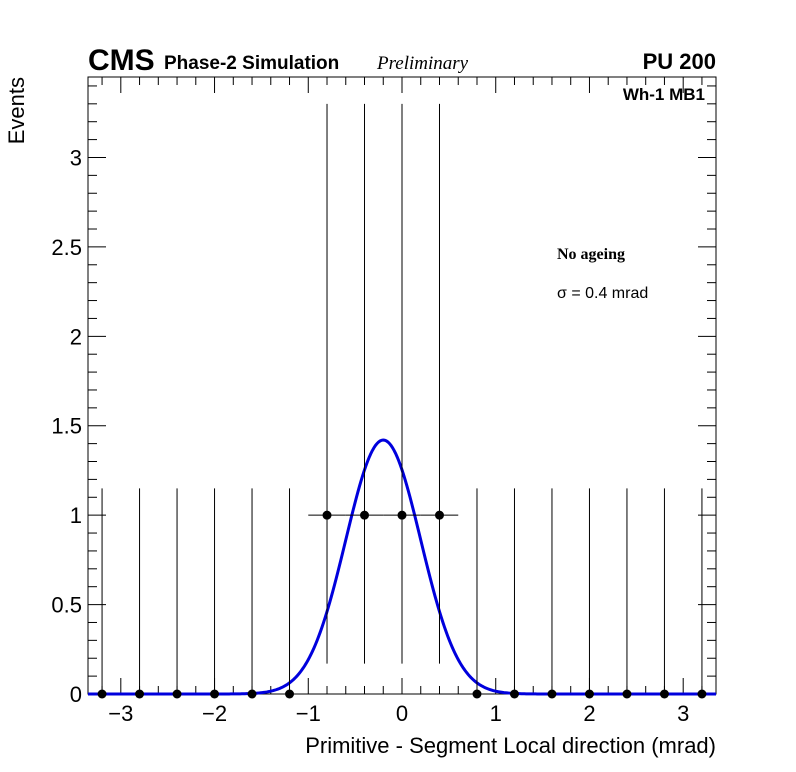  Describe the element at coordinates (591, 254) in the screenshot. I see `ageing-label: No ageing` at that location.